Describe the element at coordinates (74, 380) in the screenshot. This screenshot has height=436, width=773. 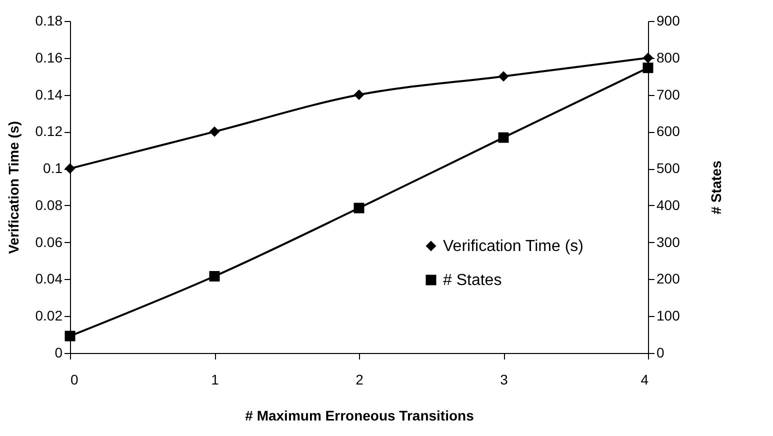
I see `x-tick-label: 0` at that location.